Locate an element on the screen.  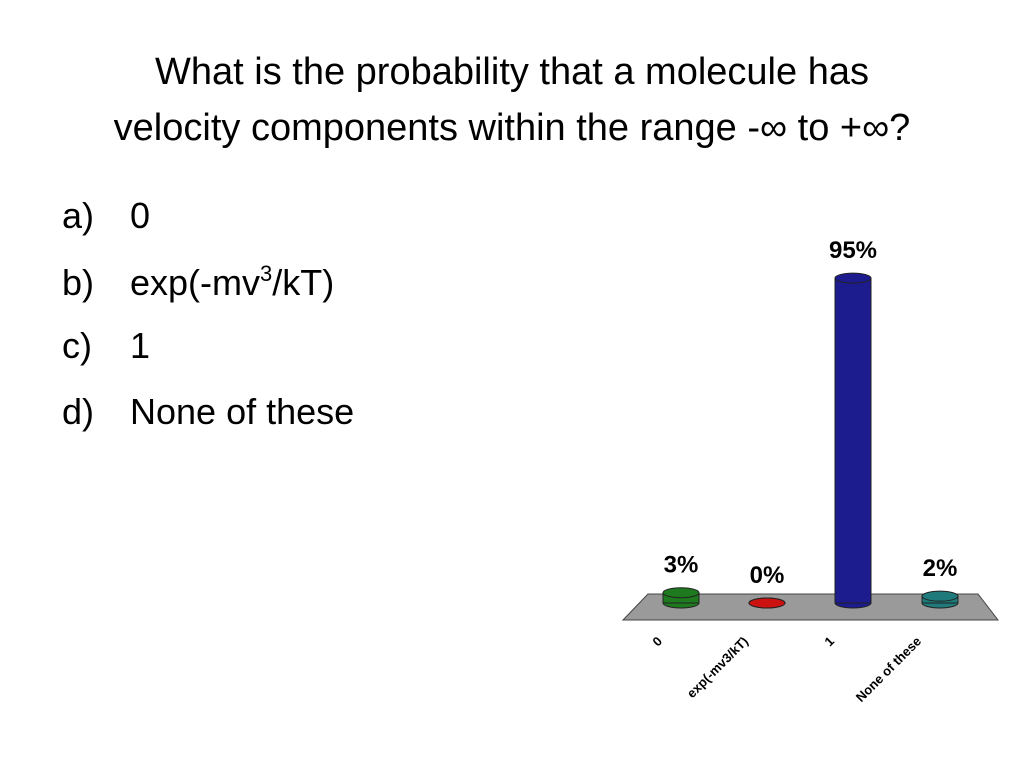
value-label: 2% is located at coordinates (940, 568).